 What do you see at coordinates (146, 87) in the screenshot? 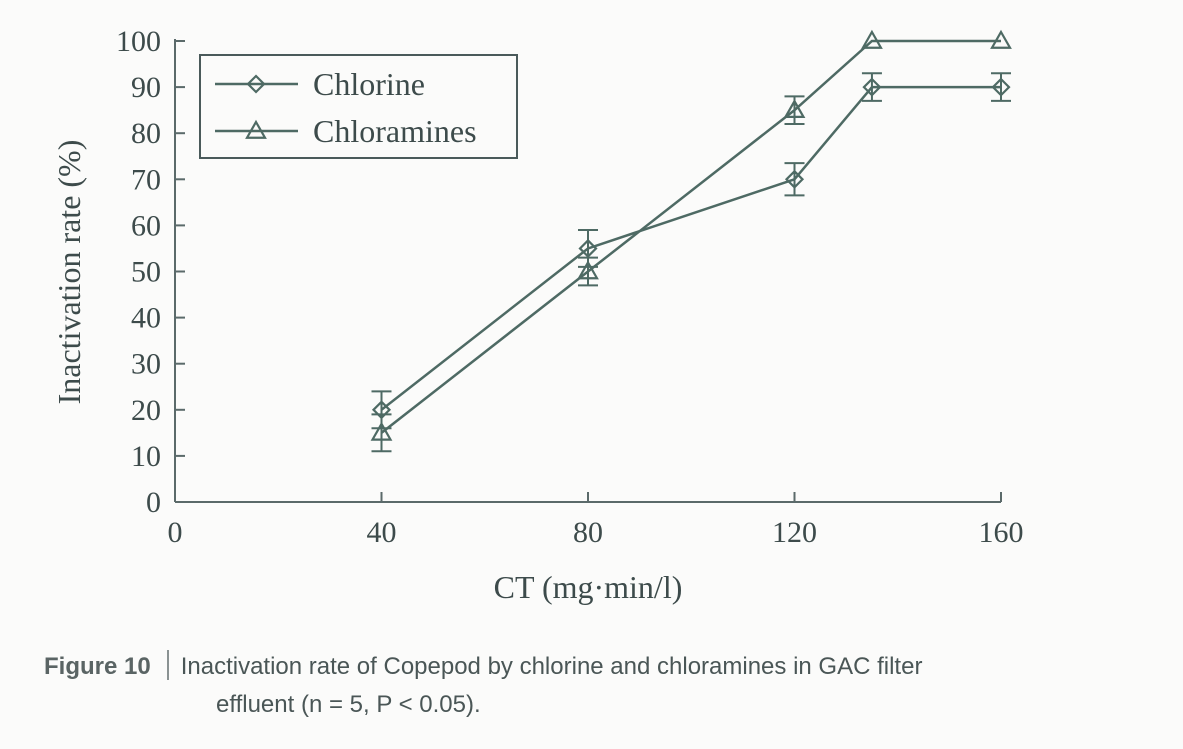
I see `y-tick-label: 90` at bounding box center [146, 87].